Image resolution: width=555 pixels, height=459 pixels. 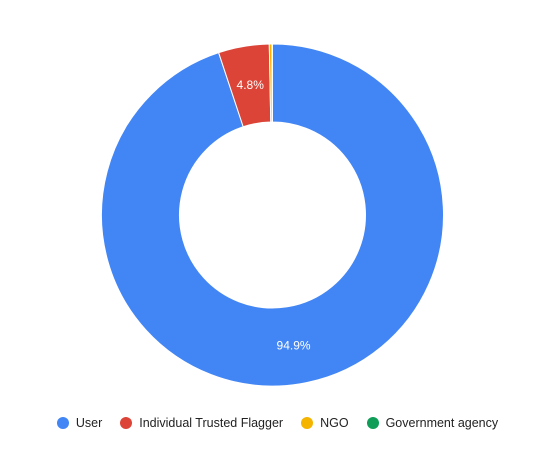 I want to click on legend-item-user: User, so click(x=79, y=423).